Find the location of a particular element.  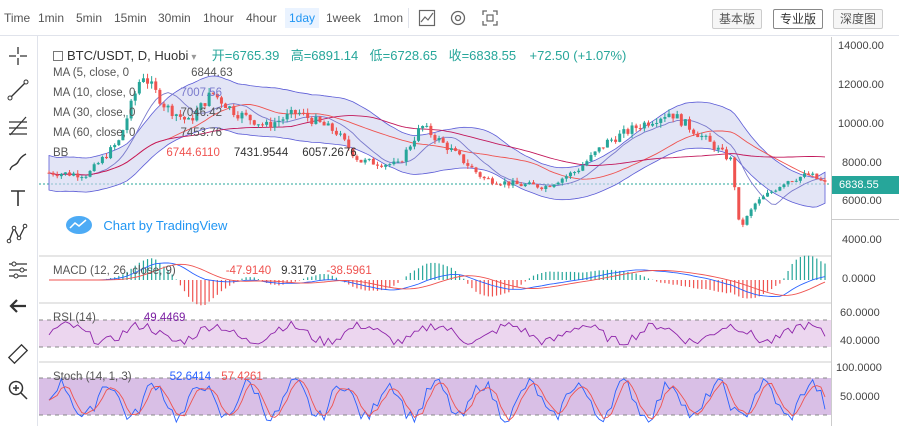

mode-basic-button: 基本版 is located at coordinates (737, 19).